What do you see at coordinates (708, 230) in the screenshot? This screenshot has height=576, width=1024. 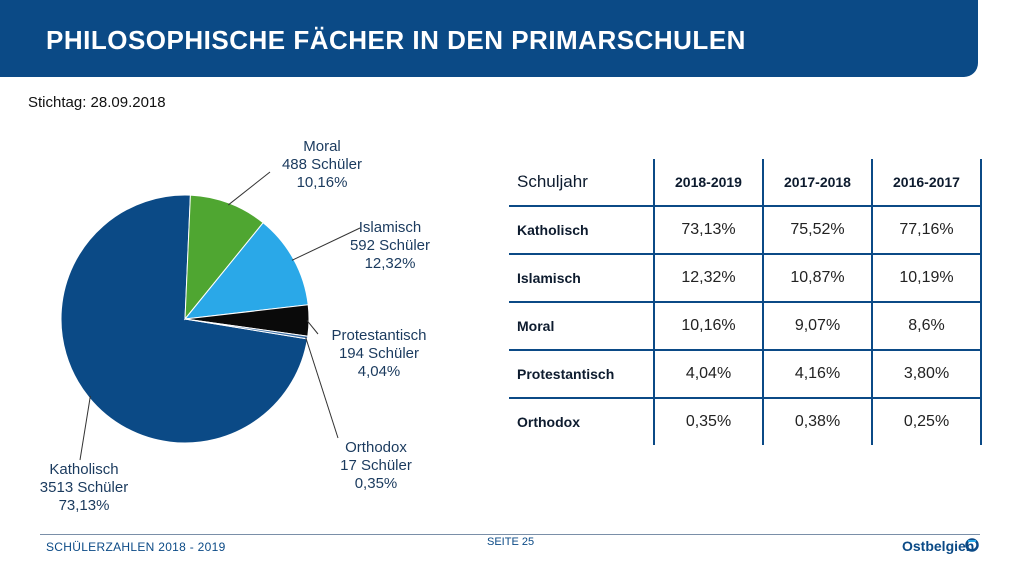 I see `table-cell: 73,13%` at bounding box center [708, 230].